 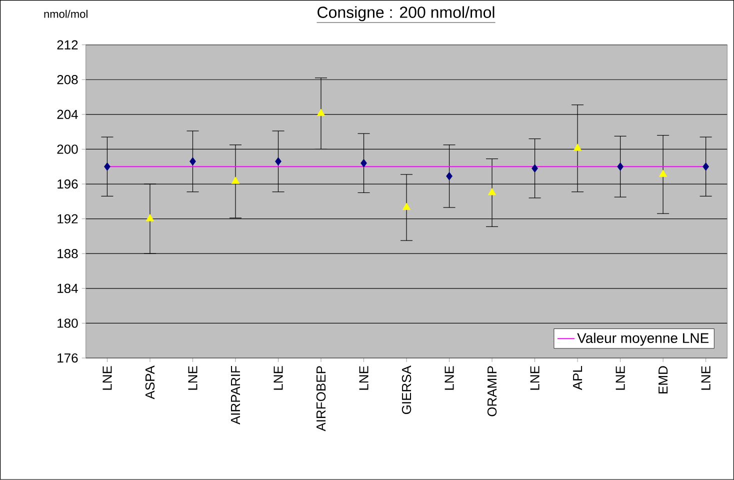 What do you see at coordinates (68, 358) in the screenshot?
I see `y-tick-label: 176` at bounding box center [68, 358].